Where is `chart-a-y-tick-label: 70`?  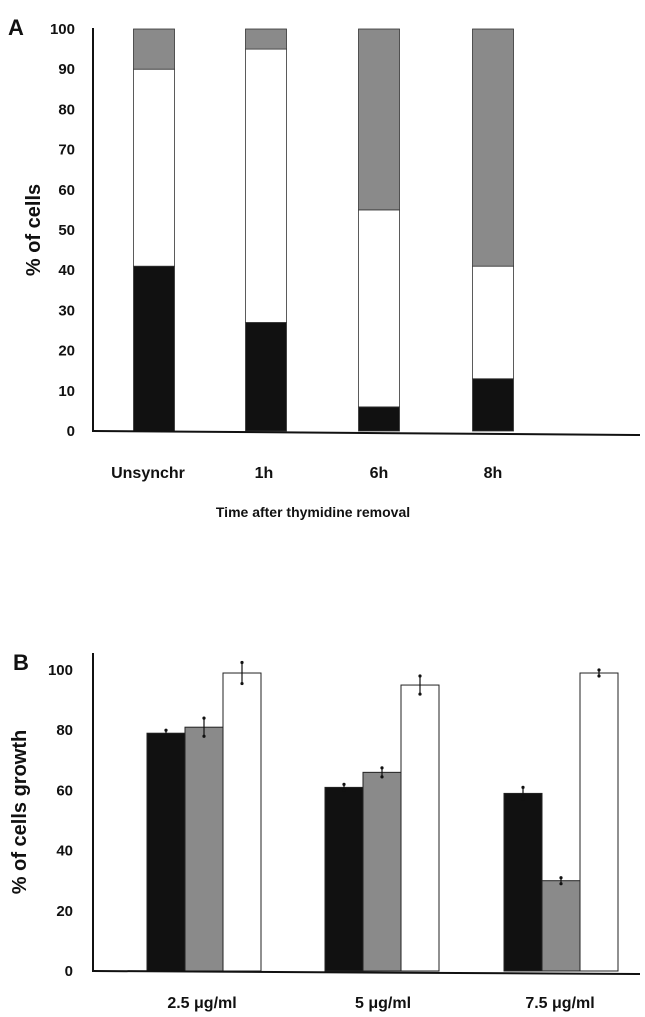 chart-a-y-tick-label: 70 is located at coordinates (66, 150).